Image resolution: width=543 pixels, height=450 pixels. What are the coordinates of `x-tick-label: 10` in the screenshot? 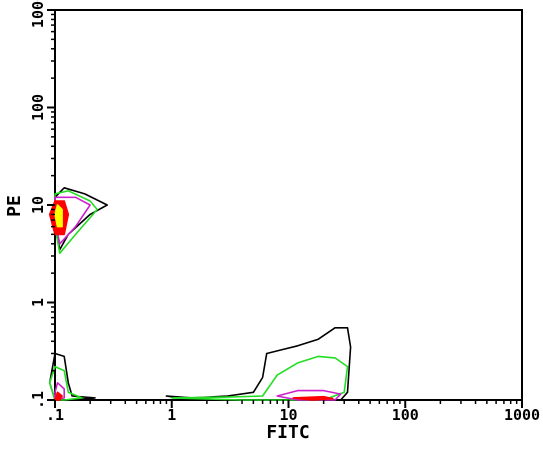 It's located at (288, 415).